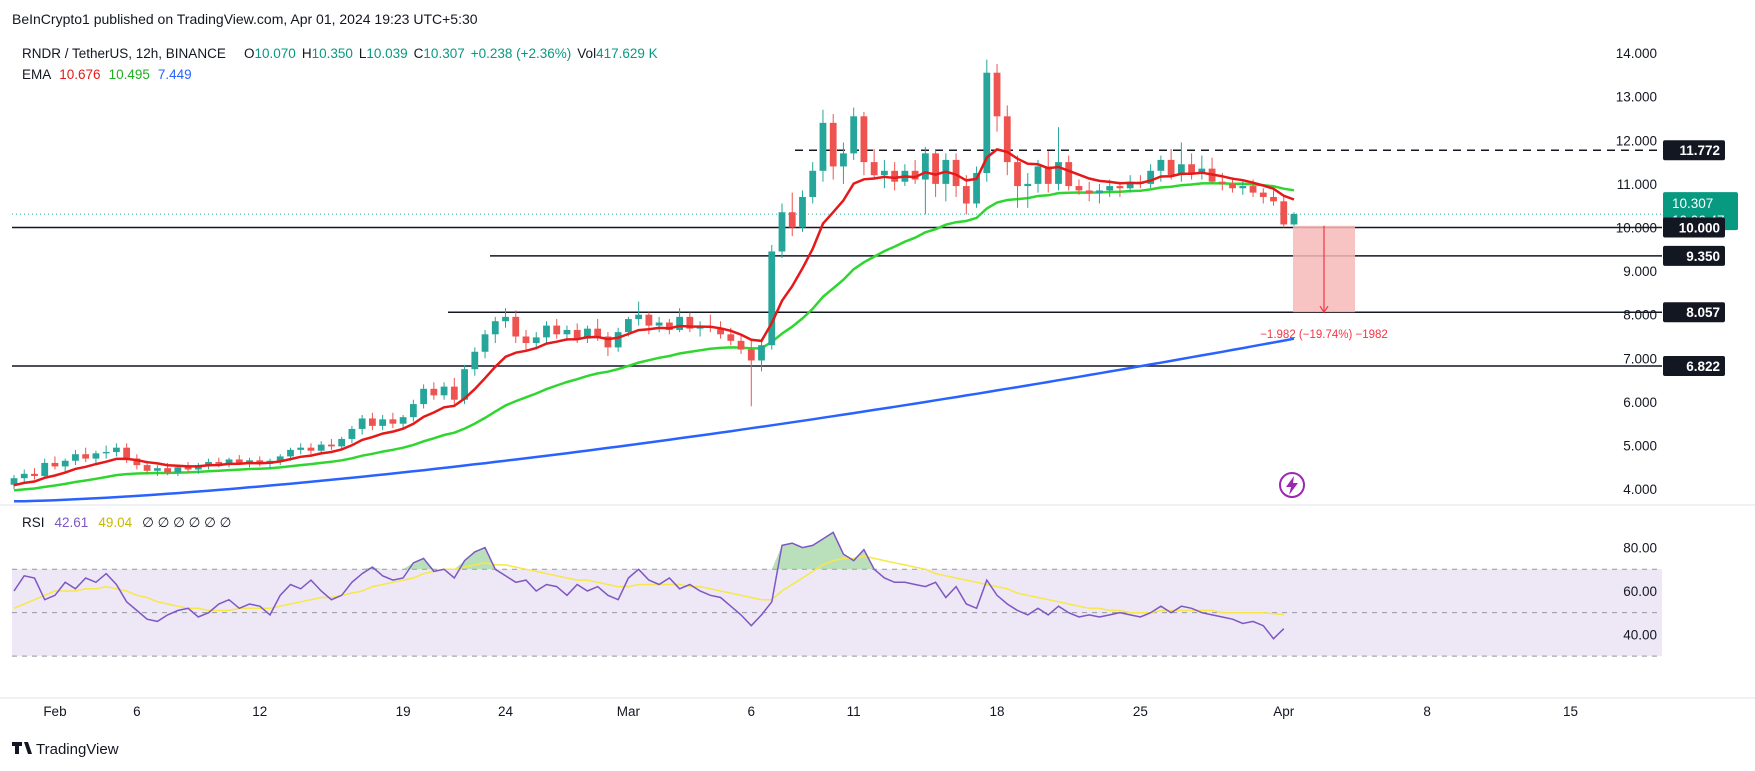 This screenshot has height=771, width=1755. What do you see at coordinates (1694, 366) in the screenshot?
I see `price-level-badge: 6.822` at bounding box center [1694, 366].